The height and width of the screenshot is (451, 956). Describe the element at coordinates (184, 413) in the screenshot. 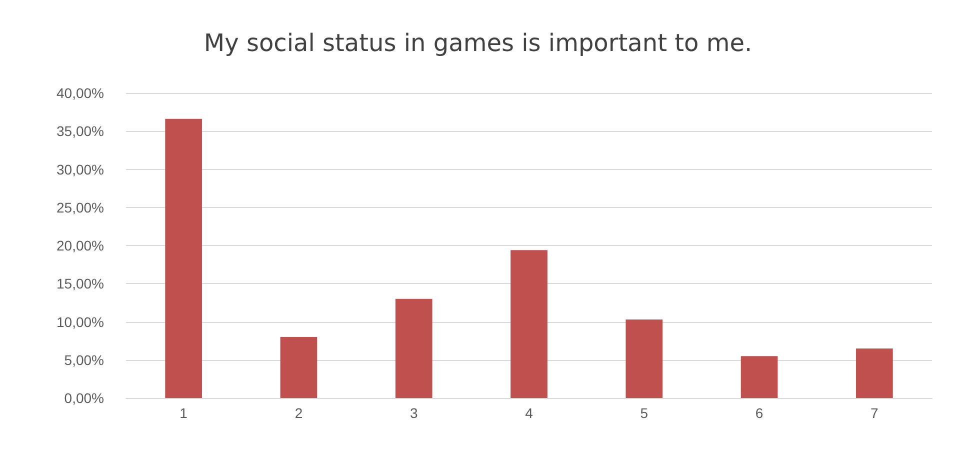

I see `x-tick-label: 1` at that location.